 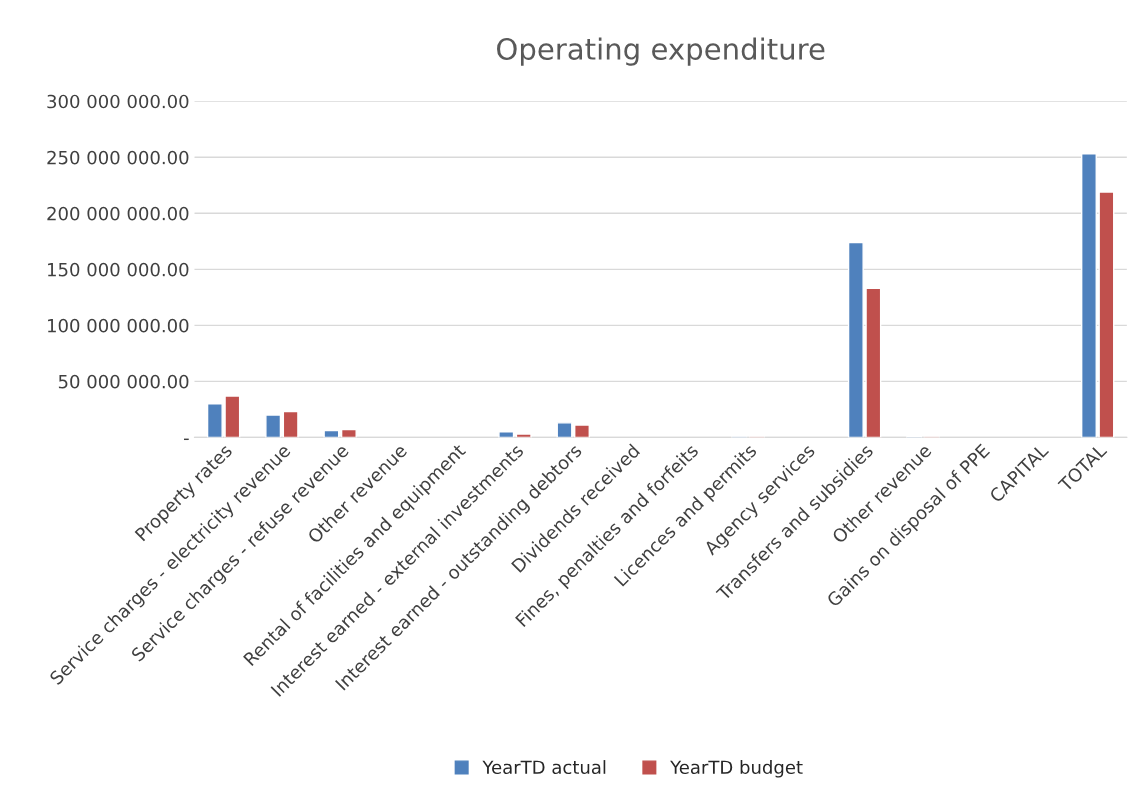 I want to click on y-tick-label: 300 000 000.00, so click(x=118, y=101).